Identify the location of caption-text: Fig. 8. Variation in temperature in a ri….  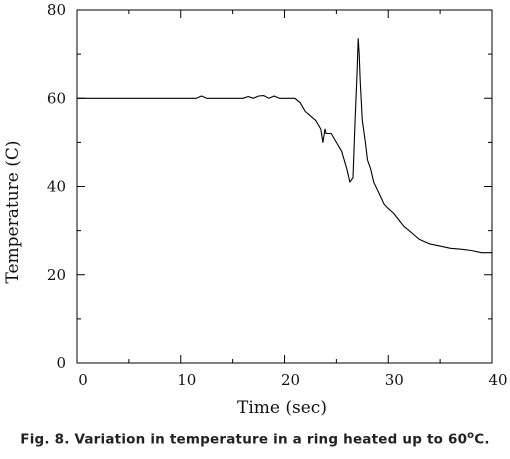
(244, 439).